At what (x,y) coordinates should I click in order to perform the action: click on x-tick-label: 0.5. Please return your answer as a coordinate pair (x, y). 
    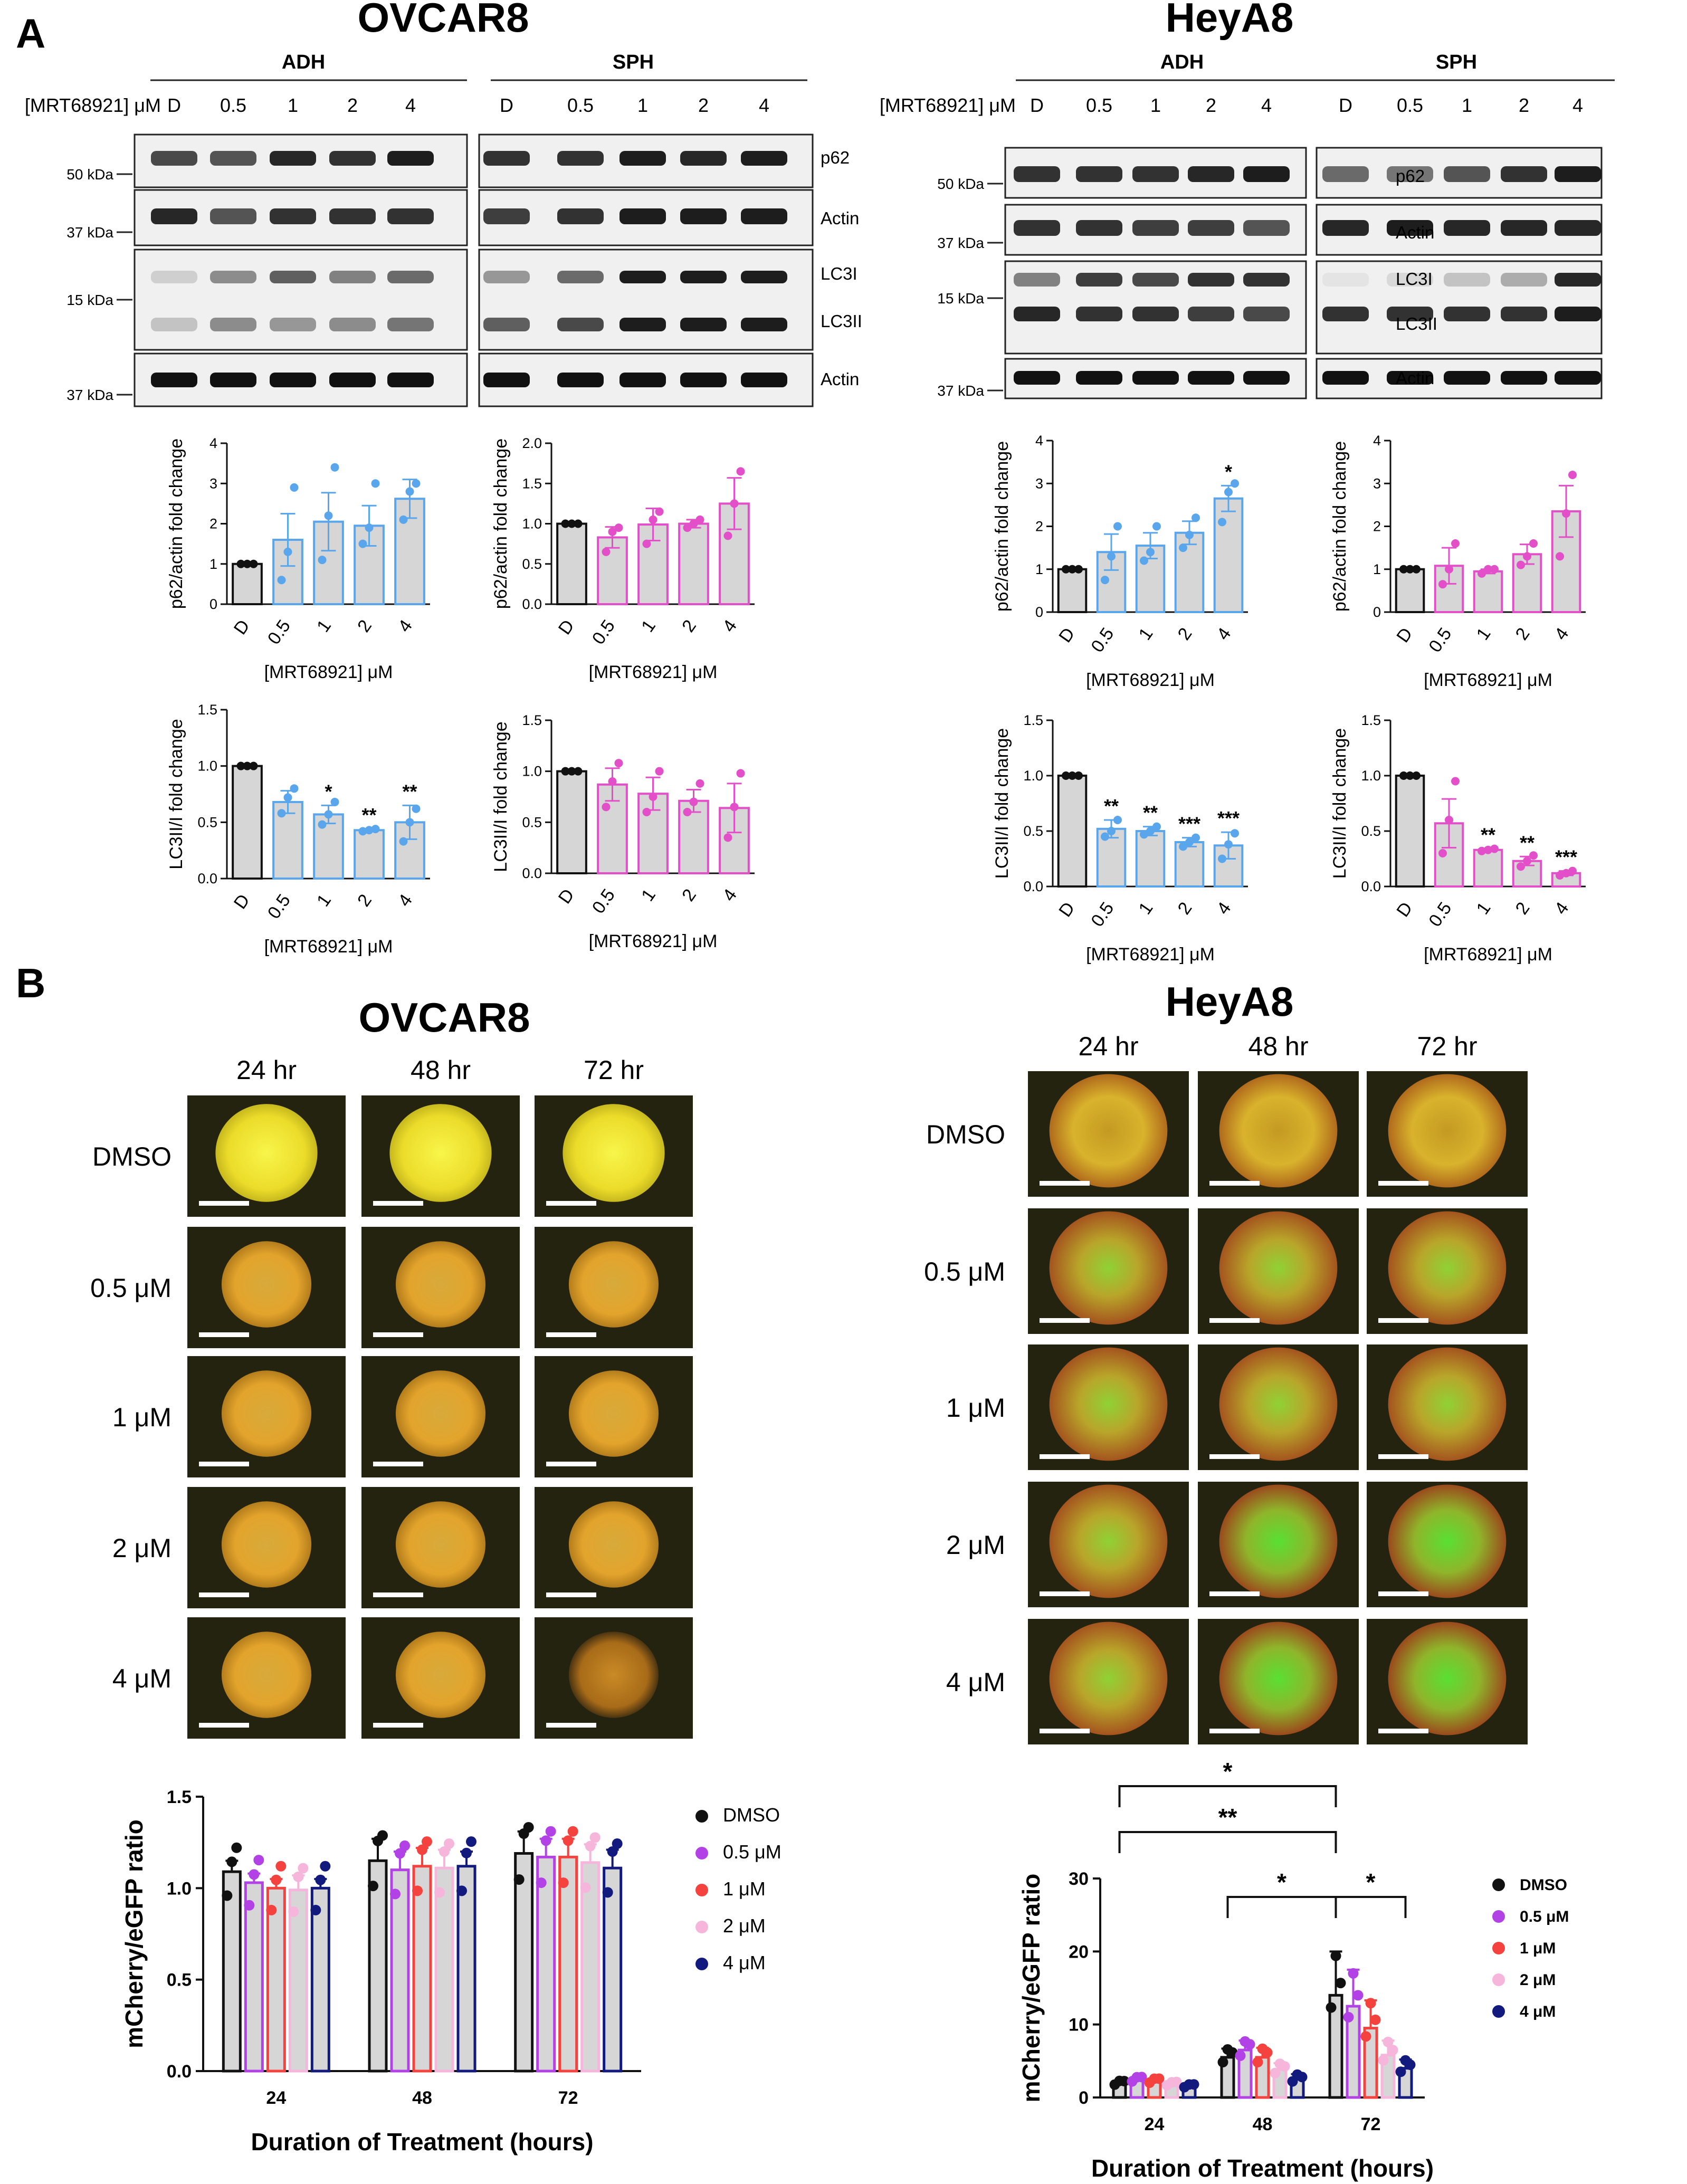
    Looking at the image, I should click on (279, 632).